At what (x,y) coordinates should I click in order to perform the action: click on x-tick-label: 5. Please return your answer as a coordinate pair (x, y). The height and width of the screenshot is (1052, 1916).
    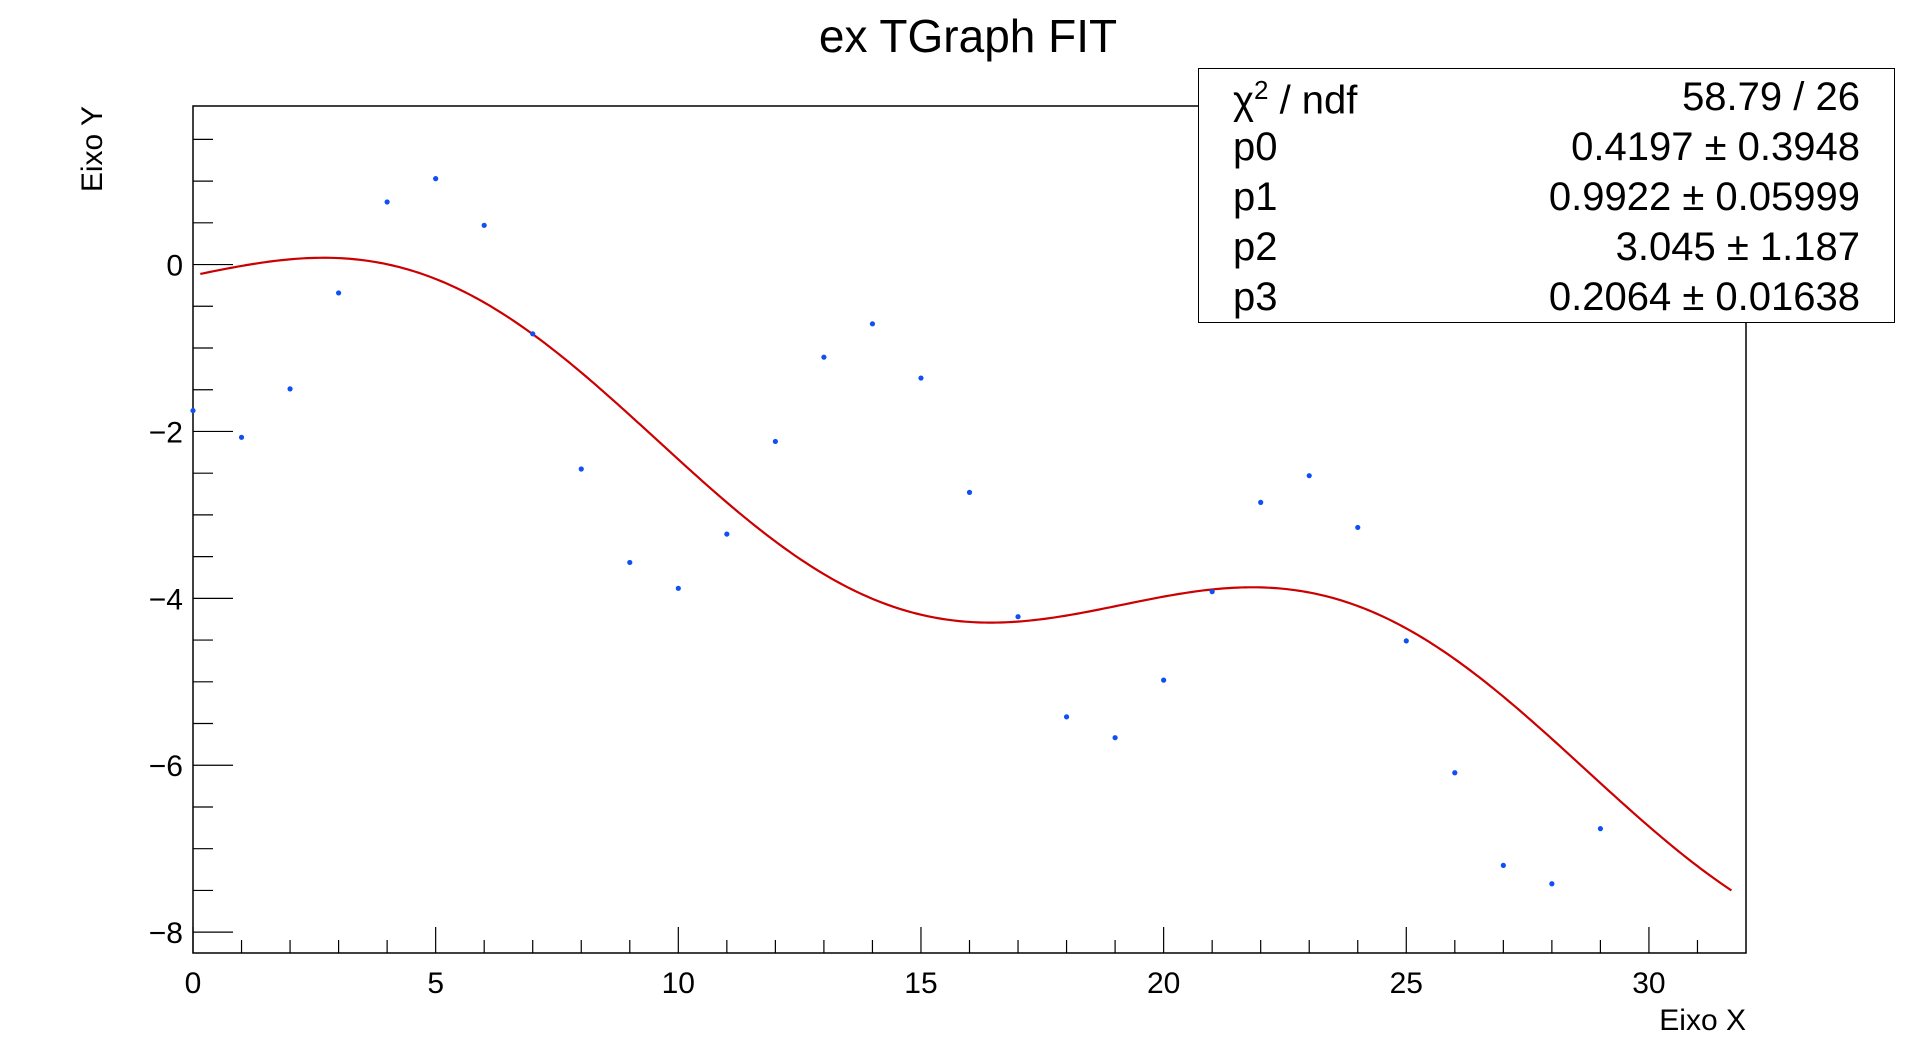
    Looking at the image, I should click on (435, 983).